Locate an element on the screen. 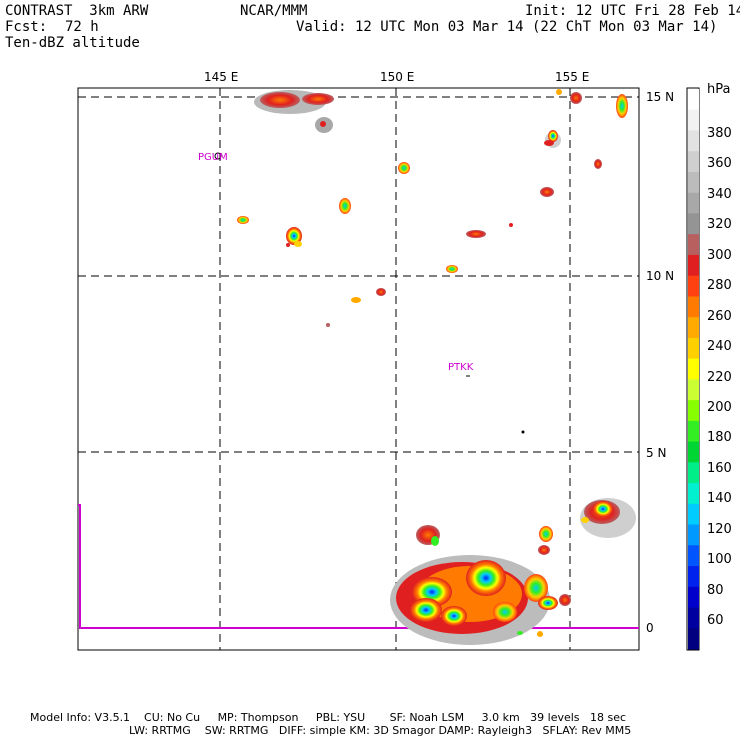 This screenshot has height=740, width=740. pgum-station-marker is located at coordinates (218, 156).